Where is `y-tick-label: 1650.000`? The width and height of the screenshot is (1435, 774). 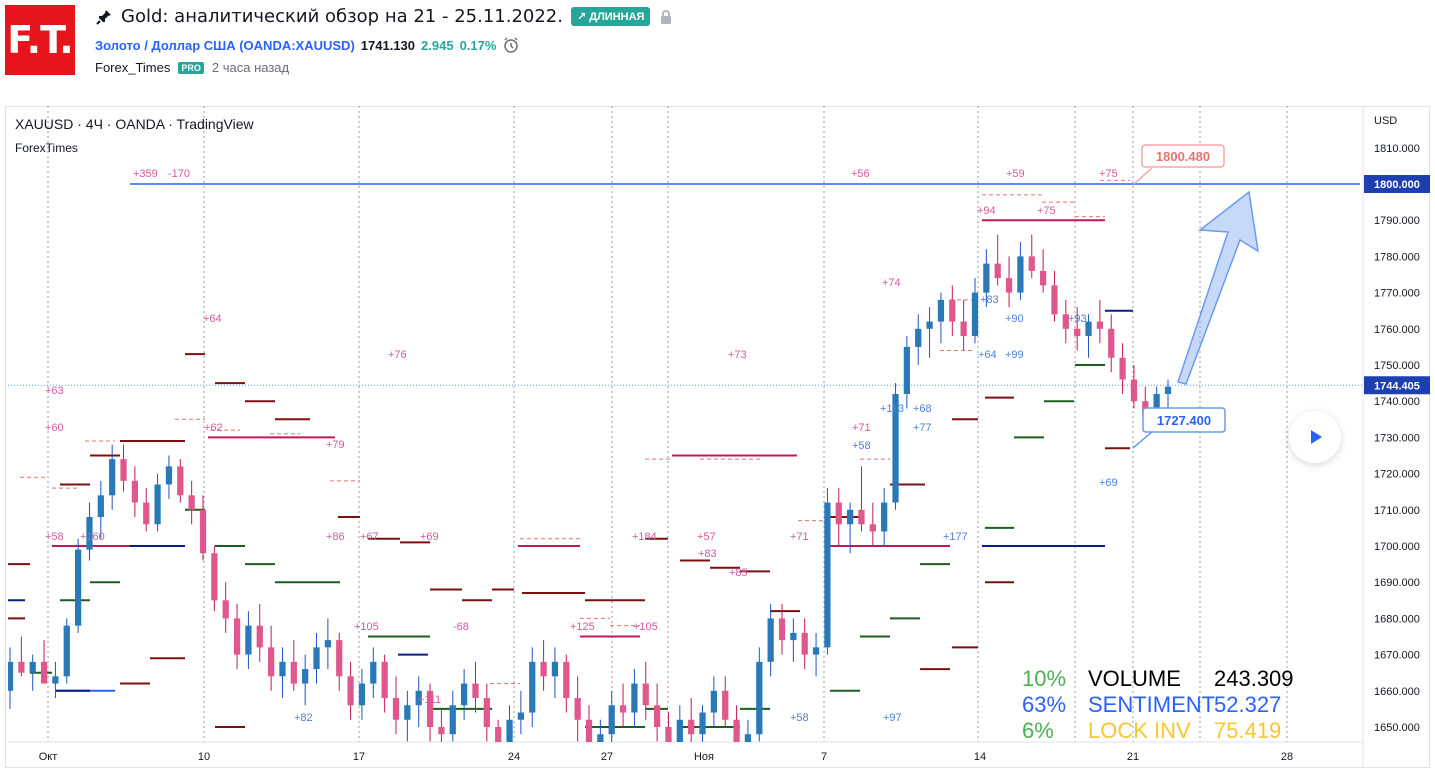
y-tick-label: 1650.000 is located at coordinates (1397, 728).